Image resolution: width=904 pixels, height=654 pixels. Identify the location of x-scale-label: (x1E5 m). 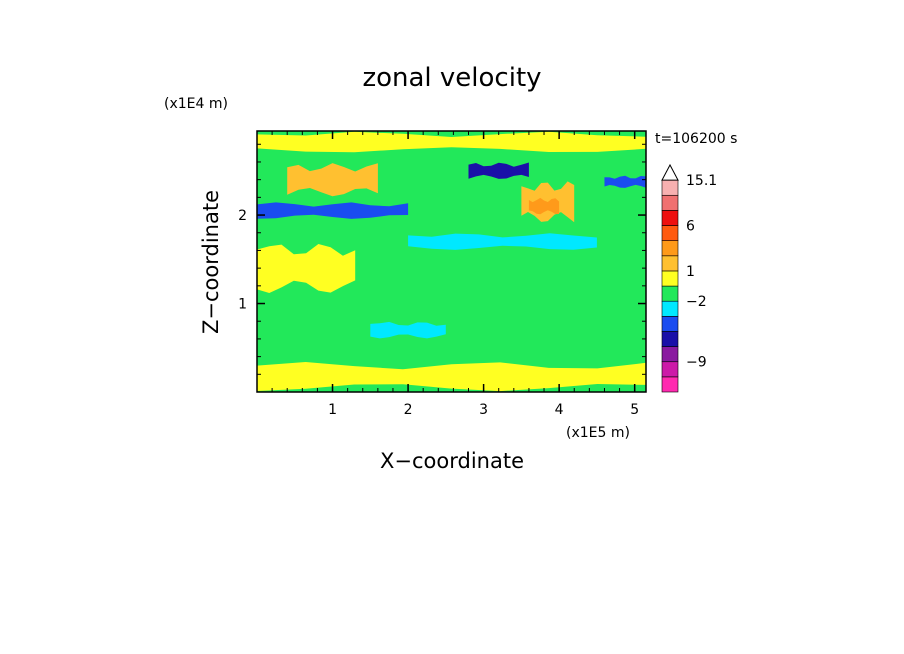
(598, 433).